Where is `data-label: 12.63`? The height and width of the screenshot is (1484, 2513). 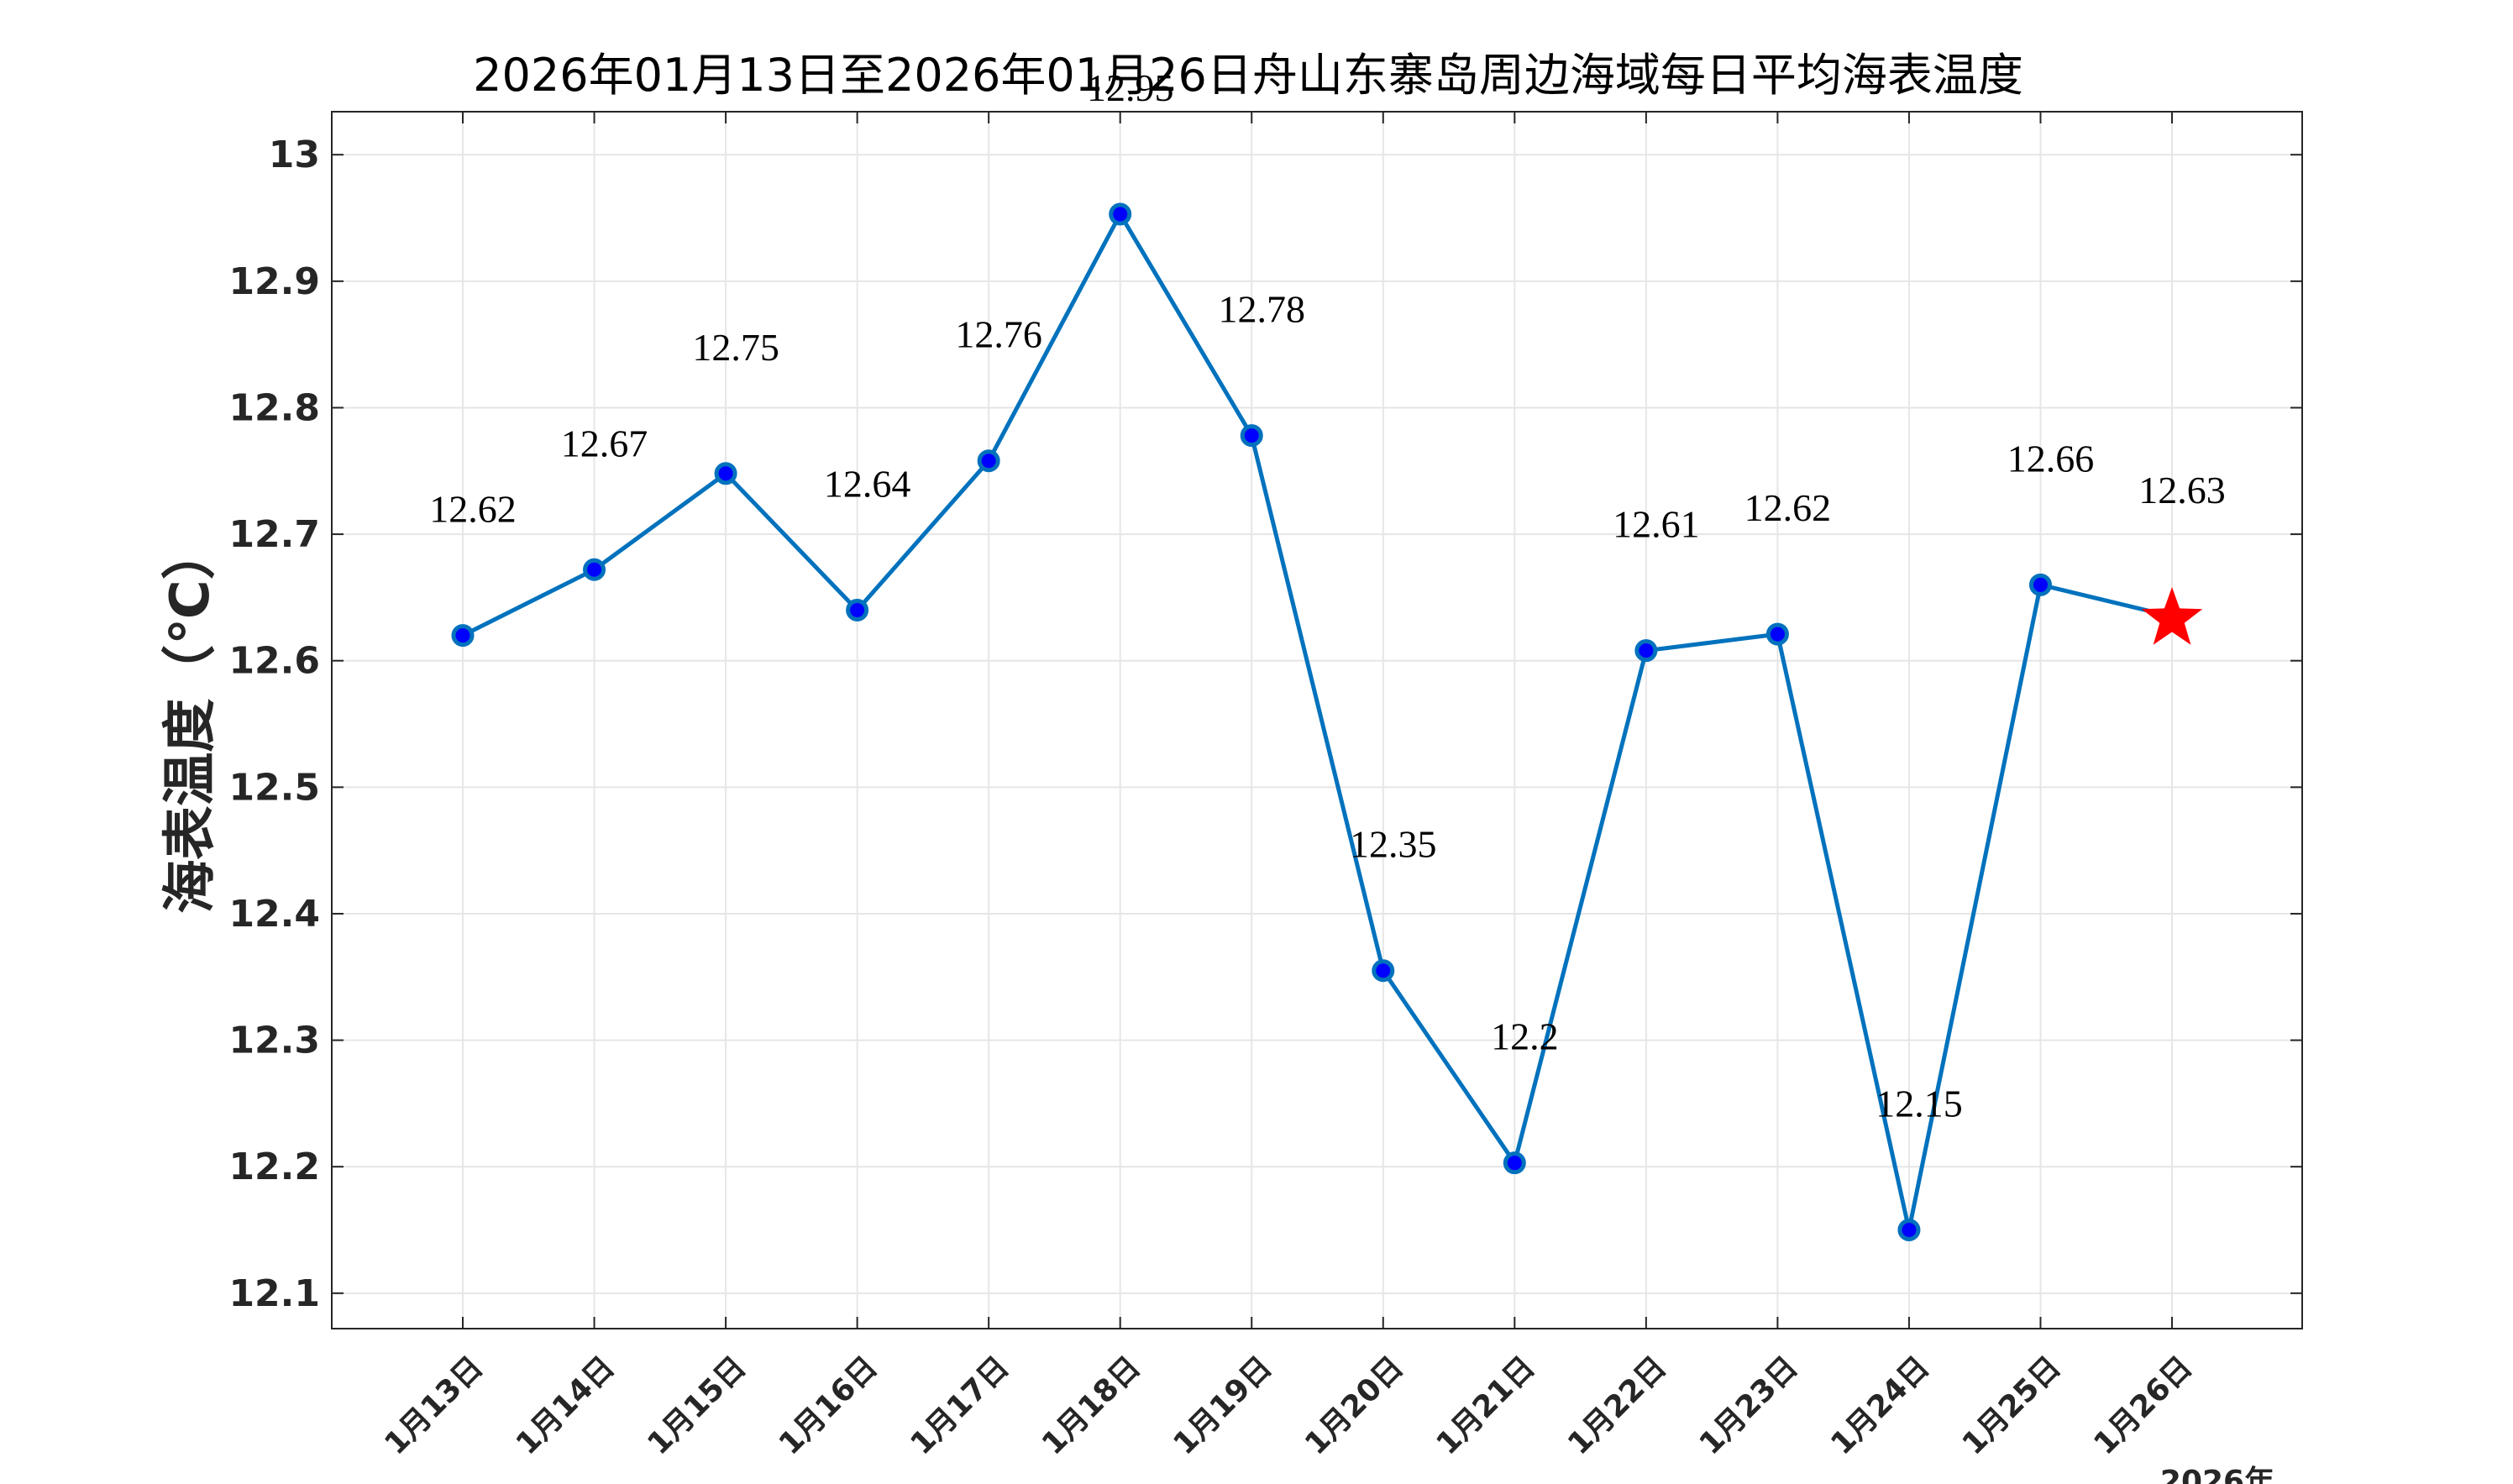
data-label: 12.63 is located at coordinates (2182, 490).